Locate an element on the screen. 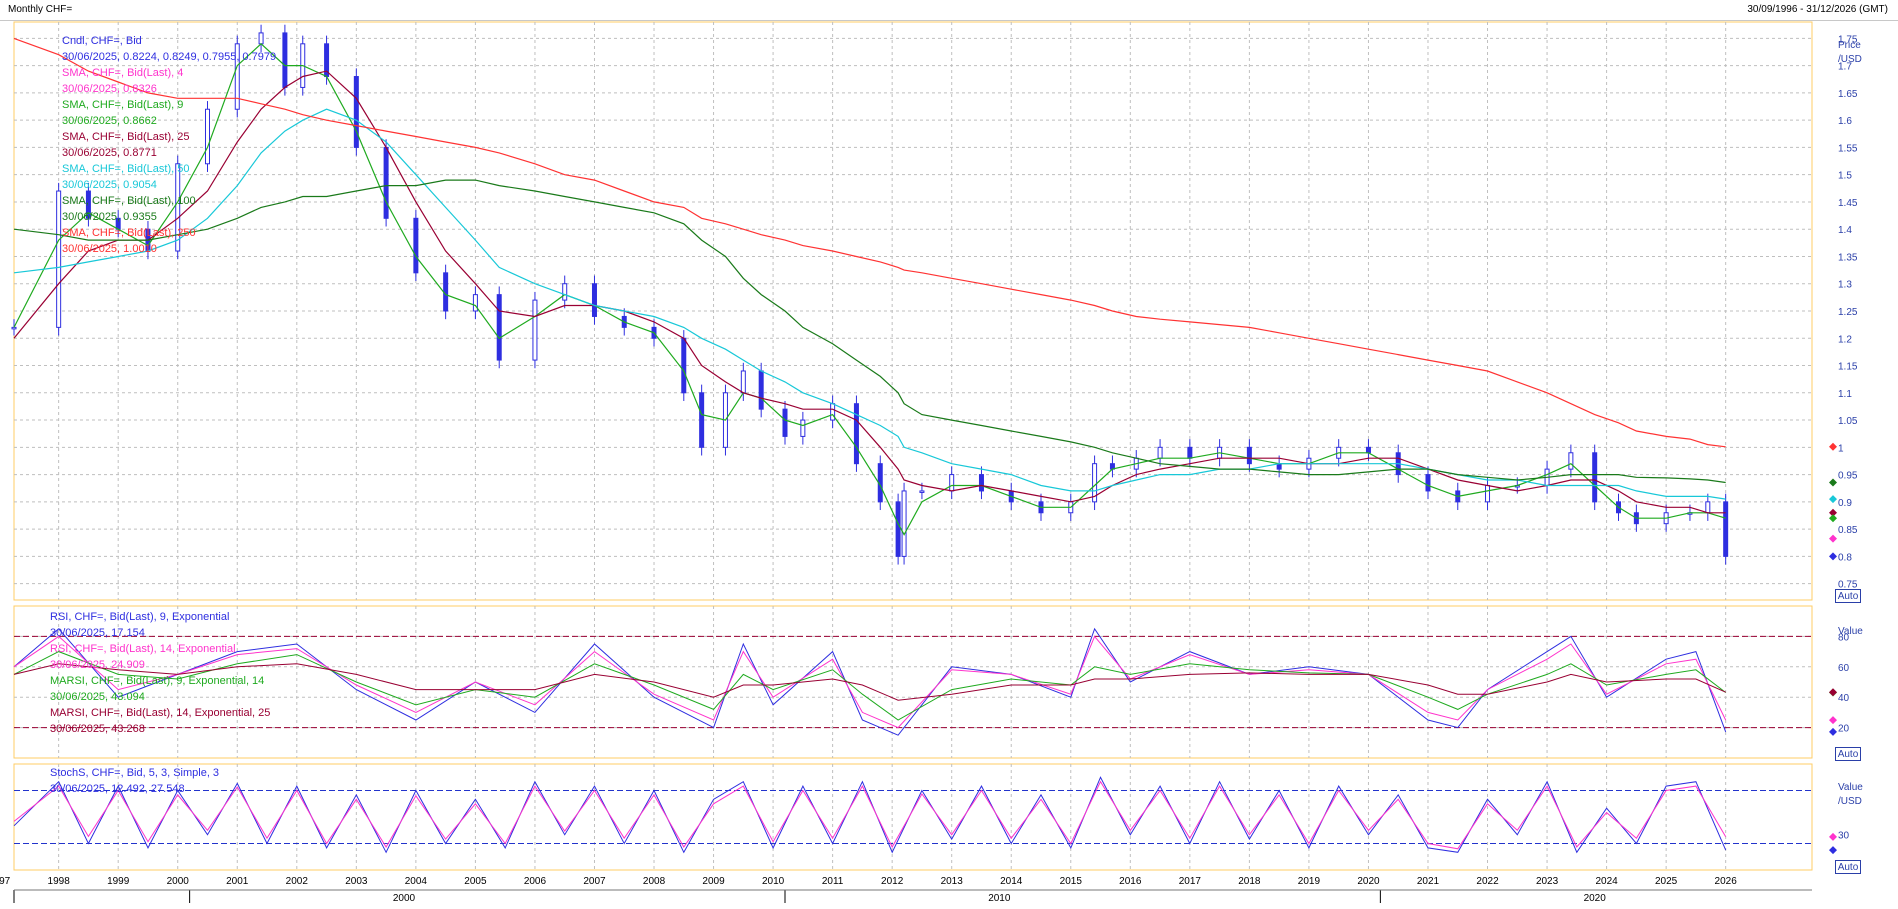 The width and height of the screenshot is (1898, 909). x-tick-label: 2011 is located at coordinates (833, 881).